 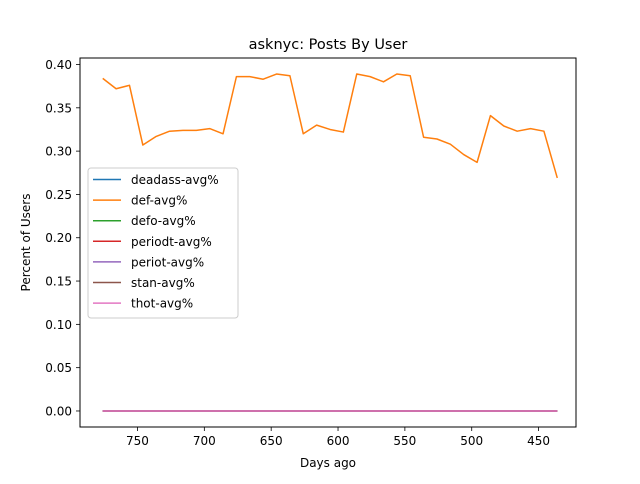 What do you see at coordinates (163, 221) in the screenshot?
I see `legend-label: defo-avg%` at bounding box center [163, 221].